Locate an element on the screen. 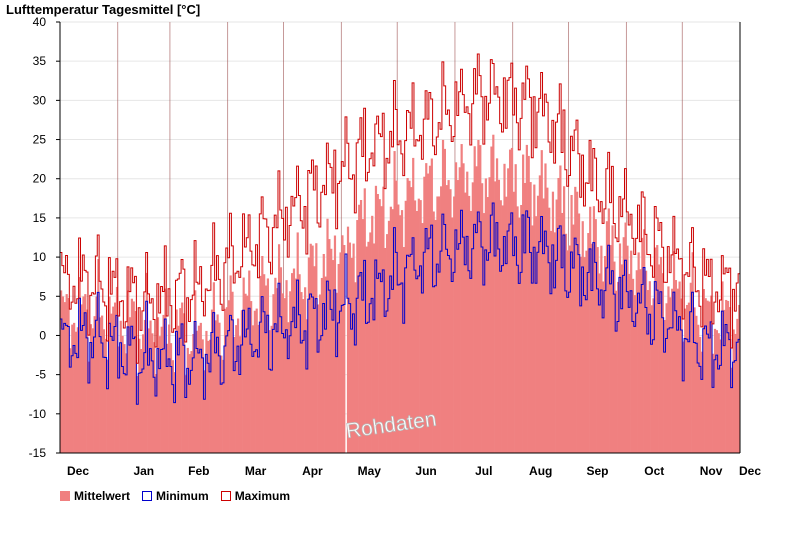 The height and width of the screenshot is (550, 800). legend-swatch-minimum is located at coordinates (147, 496).